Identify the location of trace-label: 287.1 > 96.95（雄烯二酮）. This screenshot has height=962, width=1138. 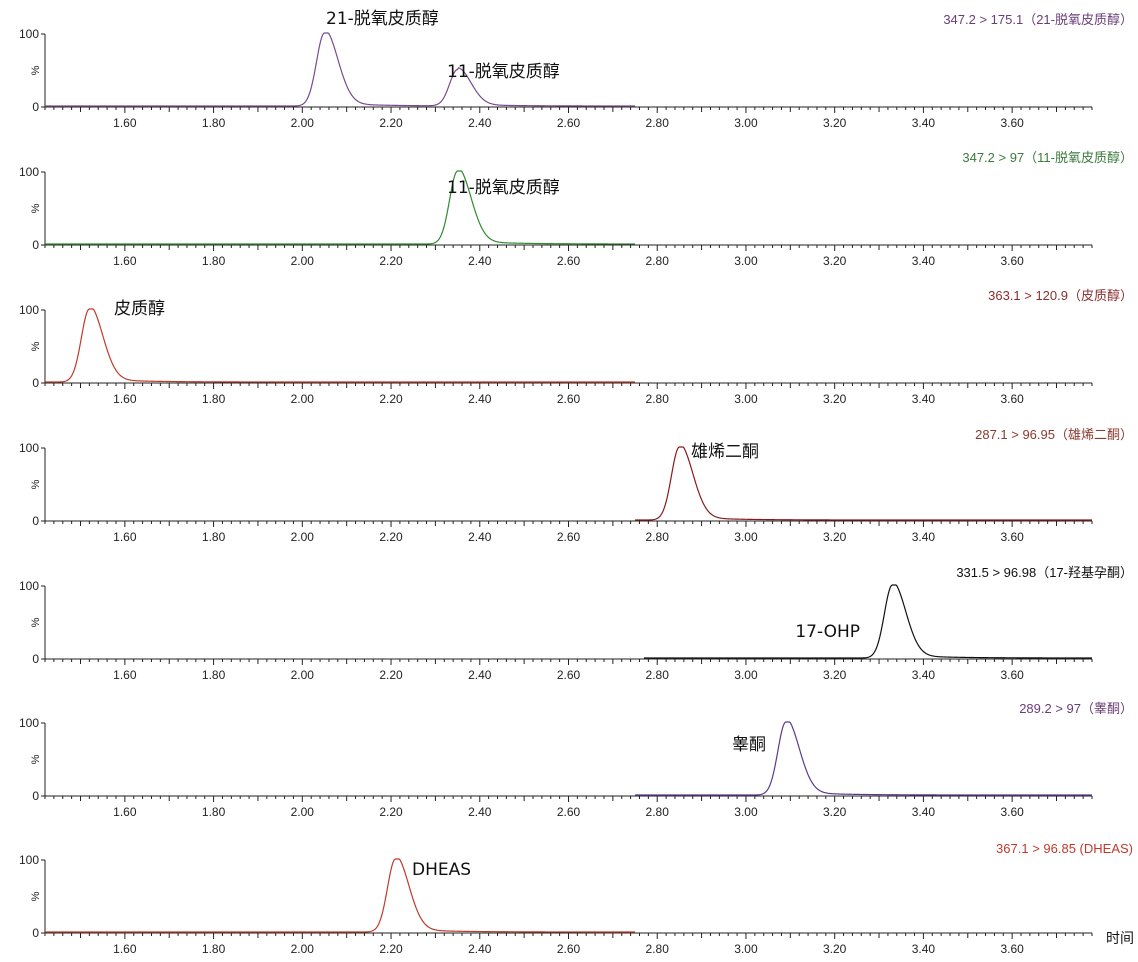
(1054, 434).